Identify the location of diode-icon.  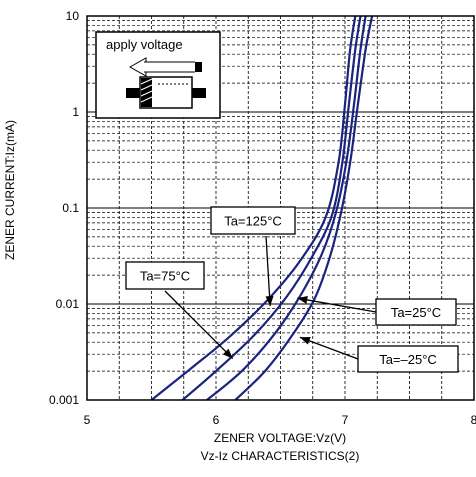
(166, 92).